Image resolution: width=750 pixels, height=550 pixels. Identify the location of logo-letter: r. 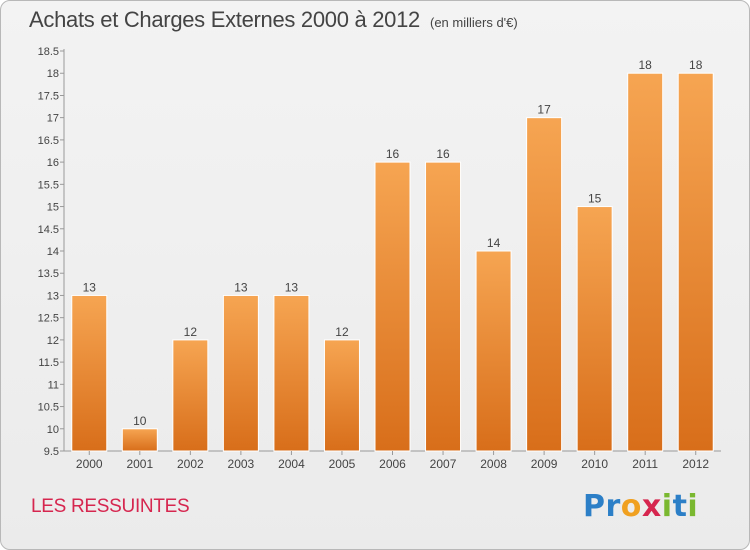
(613, 506).